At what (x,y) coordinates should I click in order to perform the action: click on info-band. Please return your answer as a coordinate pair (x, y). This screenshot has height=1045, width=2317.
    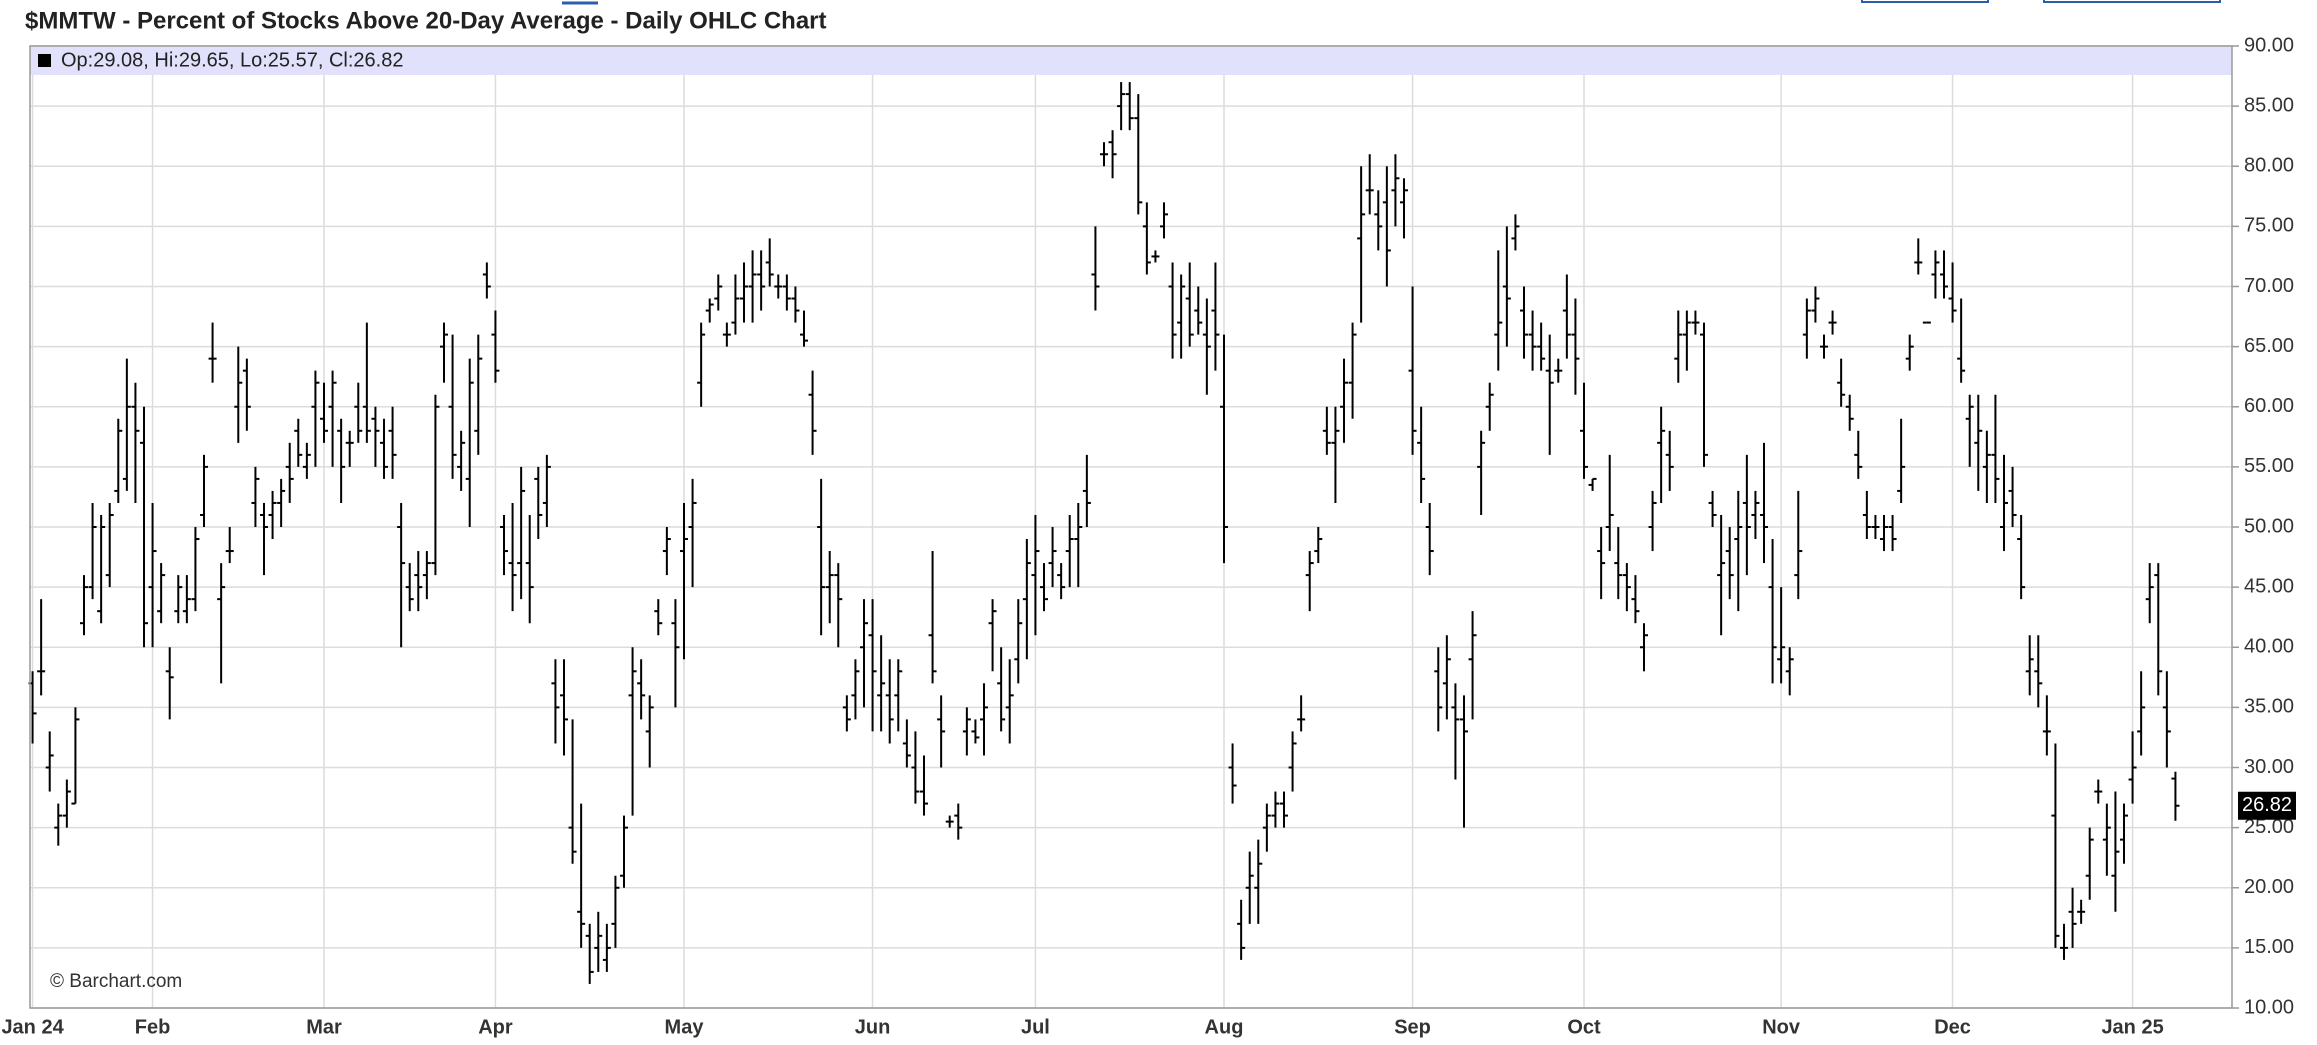
    Looking at the image, I should click on (1131, 60).